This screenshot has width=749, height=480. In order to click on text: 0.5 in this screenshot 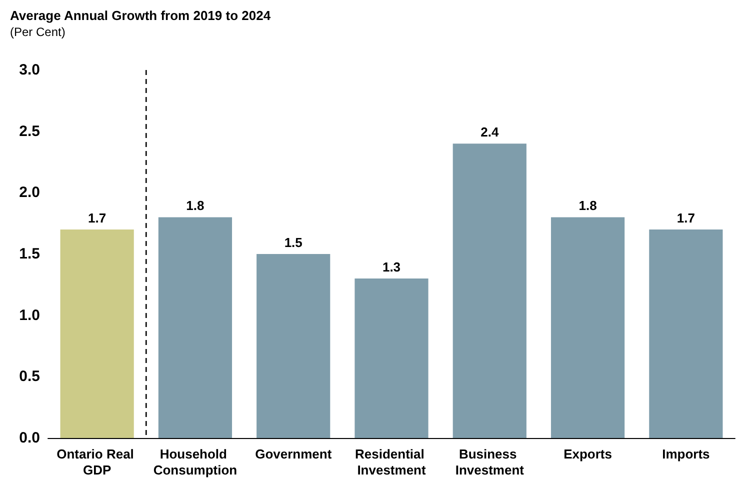, I will do `click(29, 377)`.